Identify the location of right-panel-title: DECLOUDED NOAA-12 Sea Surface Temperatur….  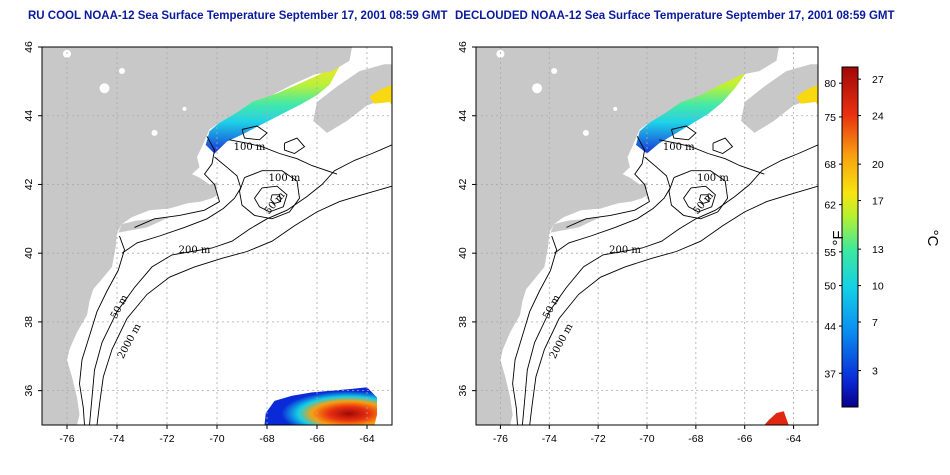
(675, 16).